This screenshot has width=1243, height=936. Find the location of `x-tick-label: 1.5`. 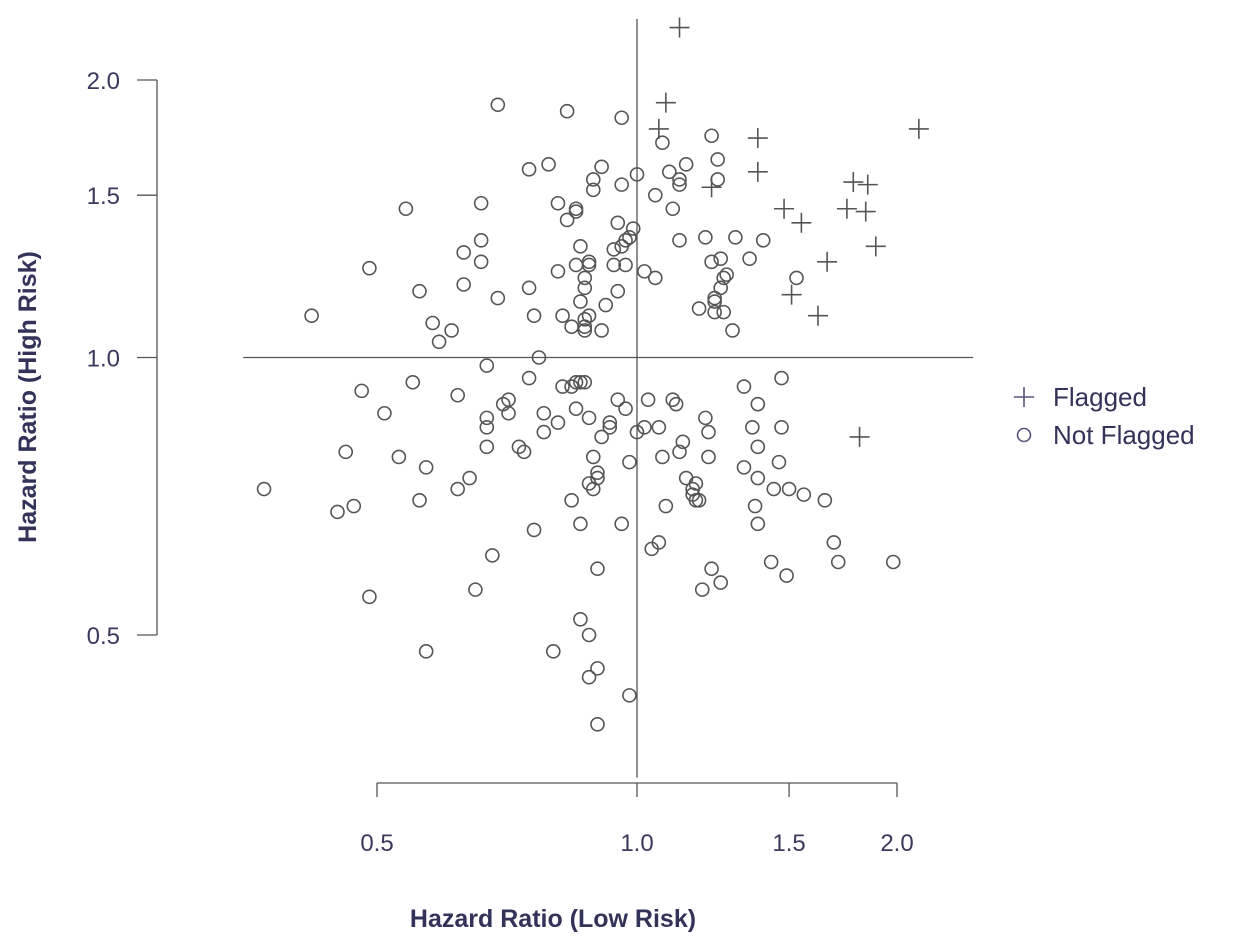

x-tick-label: 1.5 is located at coordinates (788, 843).